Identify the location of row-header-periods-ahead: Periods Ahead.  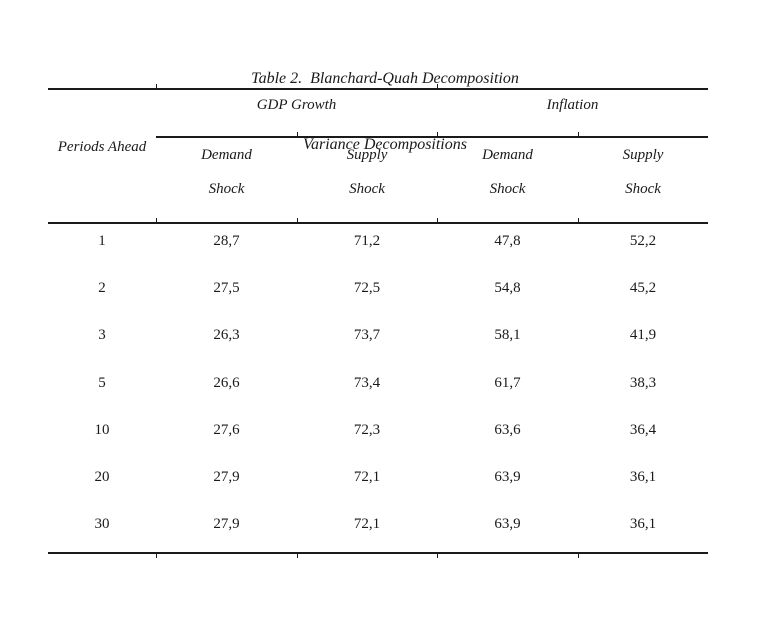
(102, 147).